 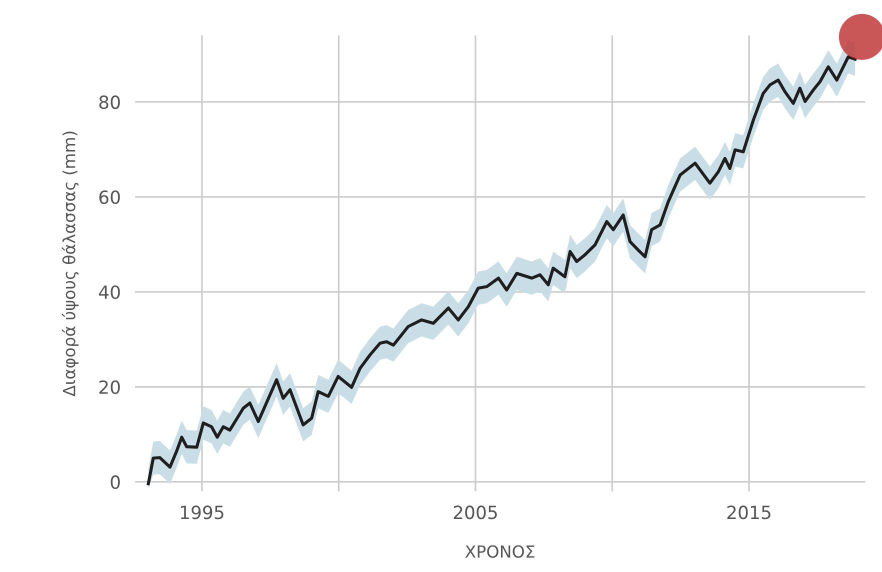 I want to click on x-tick-label: 2015, so click(x=748, y=513).